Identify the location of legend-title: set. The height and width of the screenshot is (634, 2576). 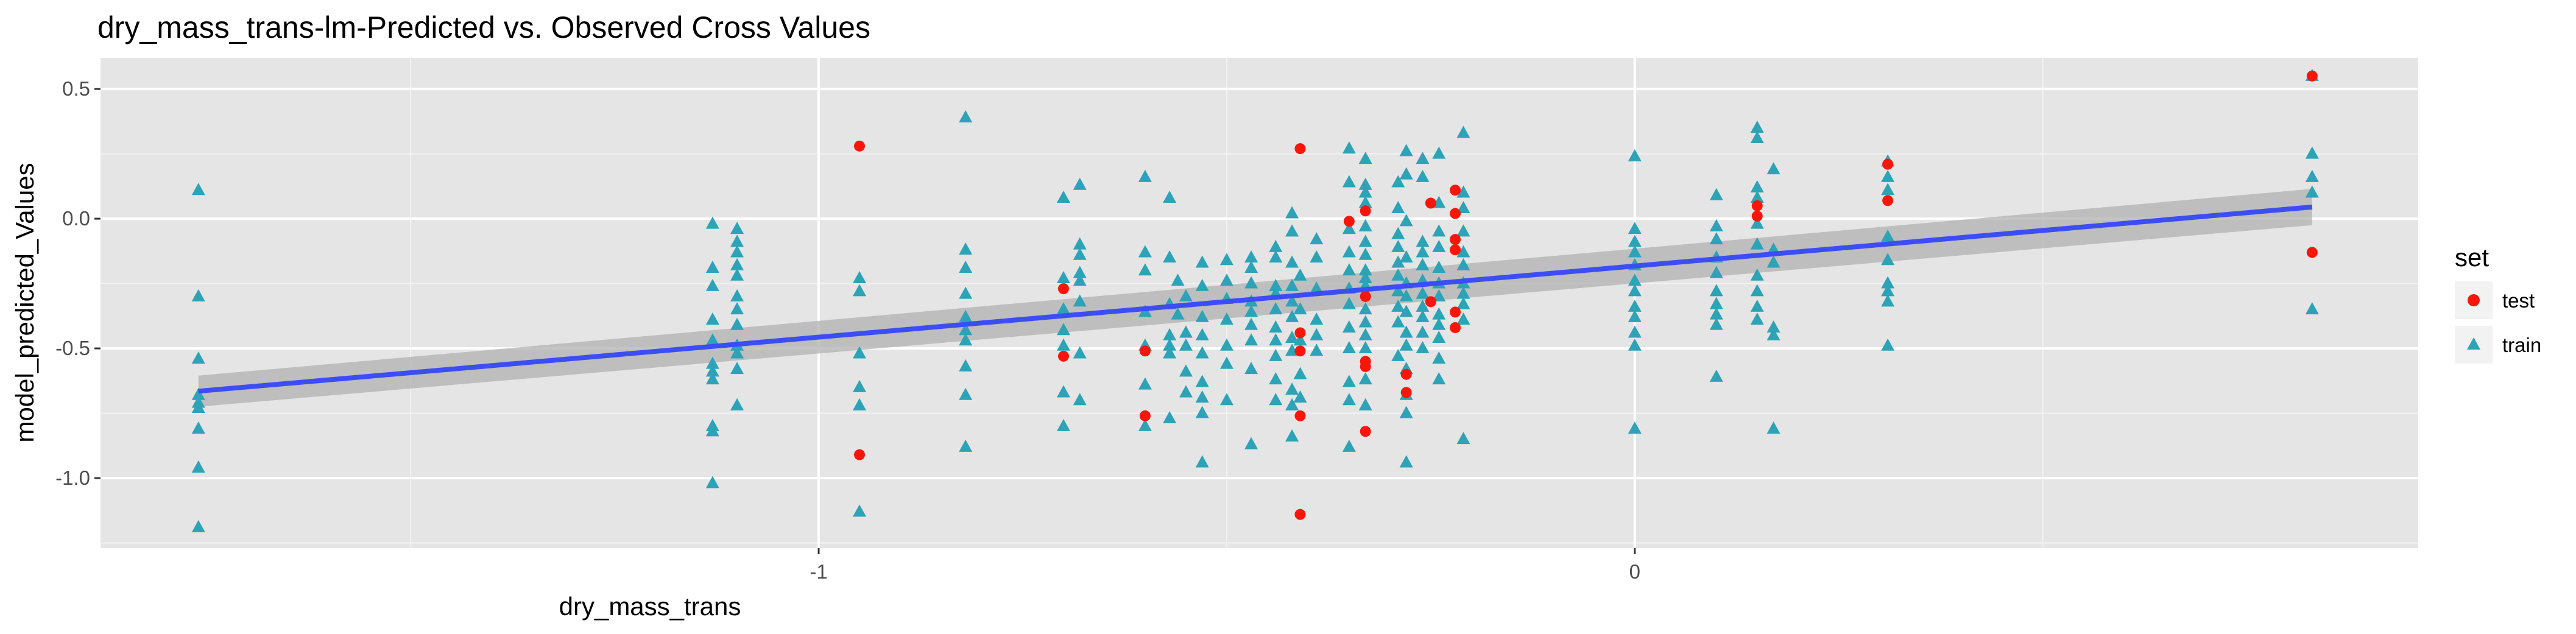
(2472, 257).